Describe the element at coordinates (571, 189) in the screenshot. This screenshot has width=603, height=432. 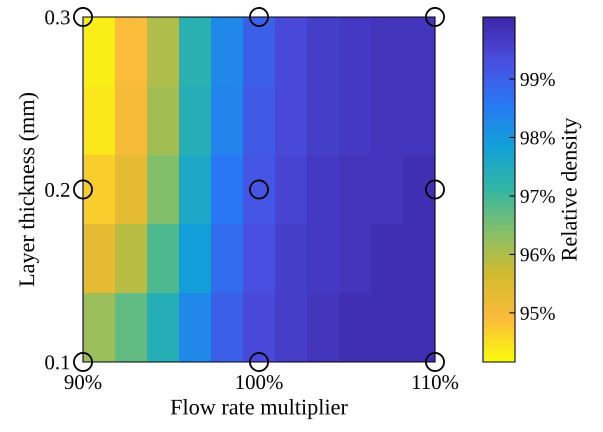
I see `color-bar-title: Relative density` at that location.